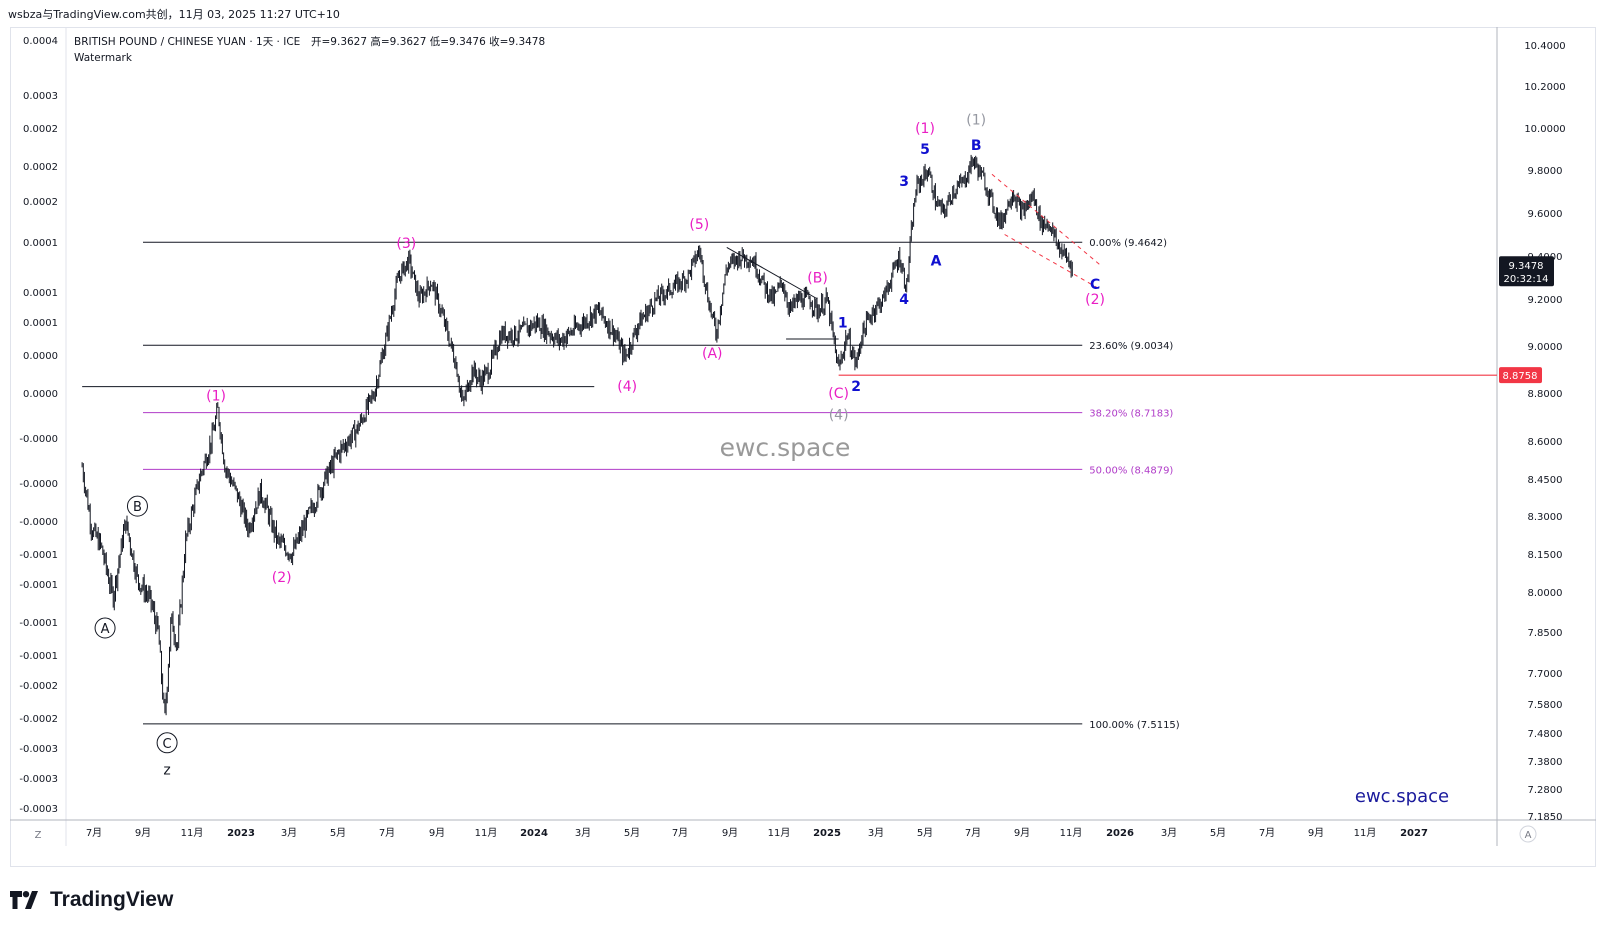 The height and width of the screenshot is (926, 1603). Describe the element at coordinates (925, 150) in the screenshot. I see `wave-label: 5` at that location.